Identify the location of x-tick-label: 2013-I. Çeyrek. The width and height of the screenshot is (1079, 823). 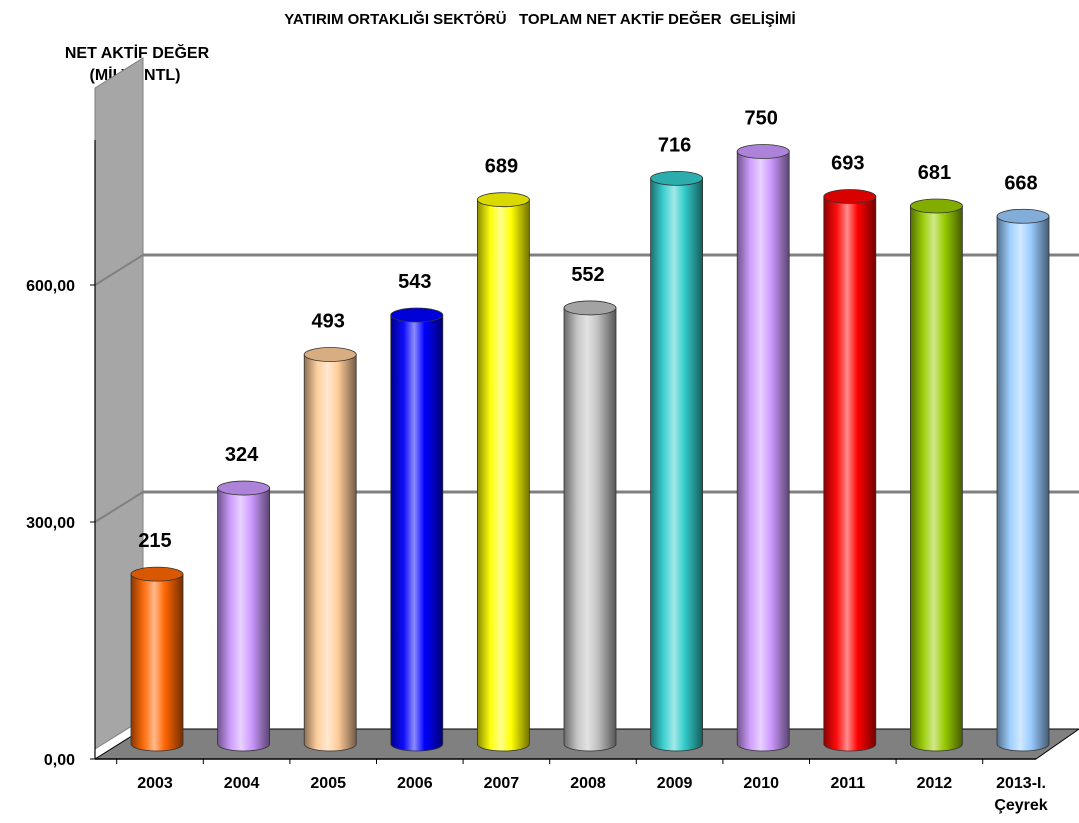
(1020, 794).